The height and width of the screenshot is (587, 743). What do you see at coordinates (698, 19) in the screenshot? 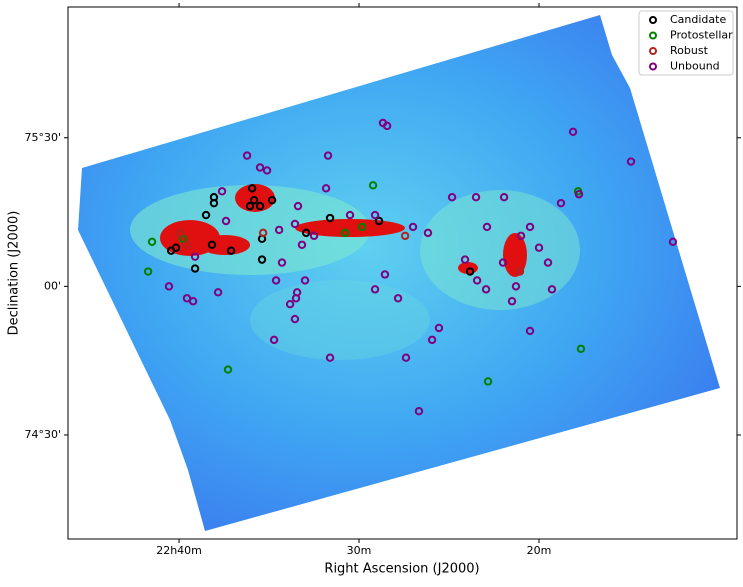
I see `legend-label: Candidate` at bounding box center [698, 19].